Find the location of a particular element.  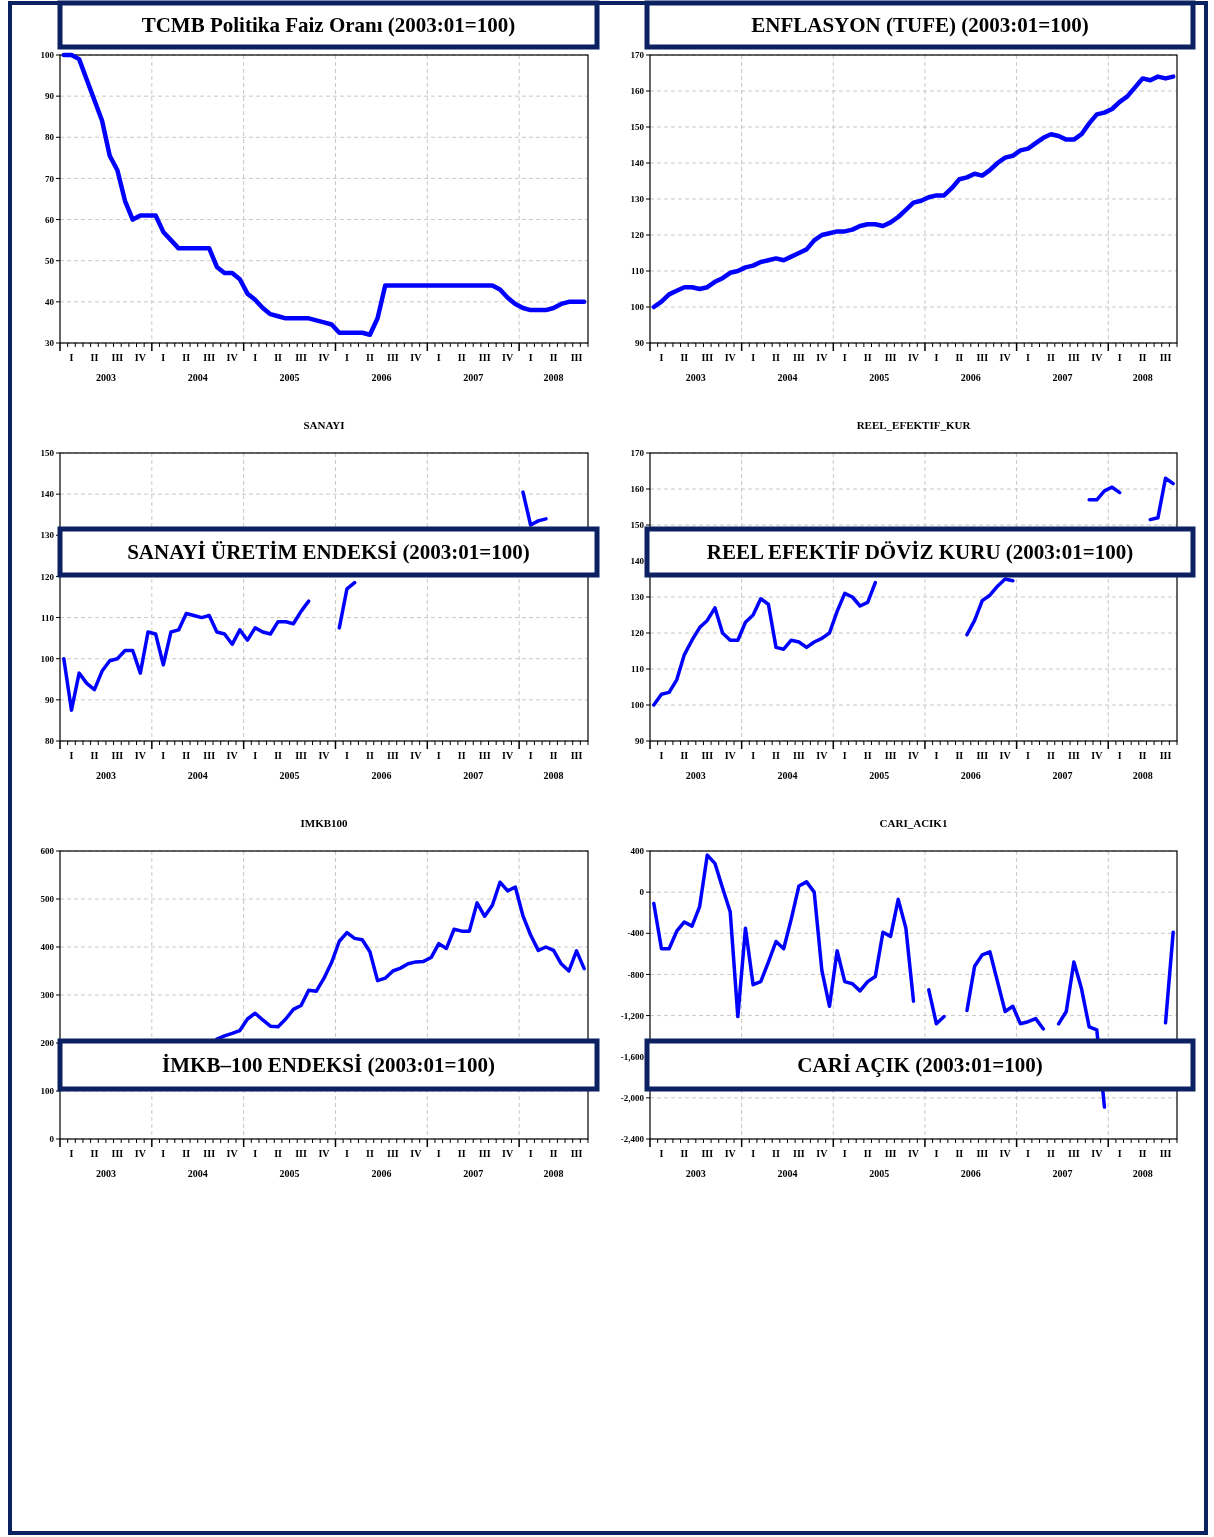

text: 2004 is located at coordinates (787, 377).